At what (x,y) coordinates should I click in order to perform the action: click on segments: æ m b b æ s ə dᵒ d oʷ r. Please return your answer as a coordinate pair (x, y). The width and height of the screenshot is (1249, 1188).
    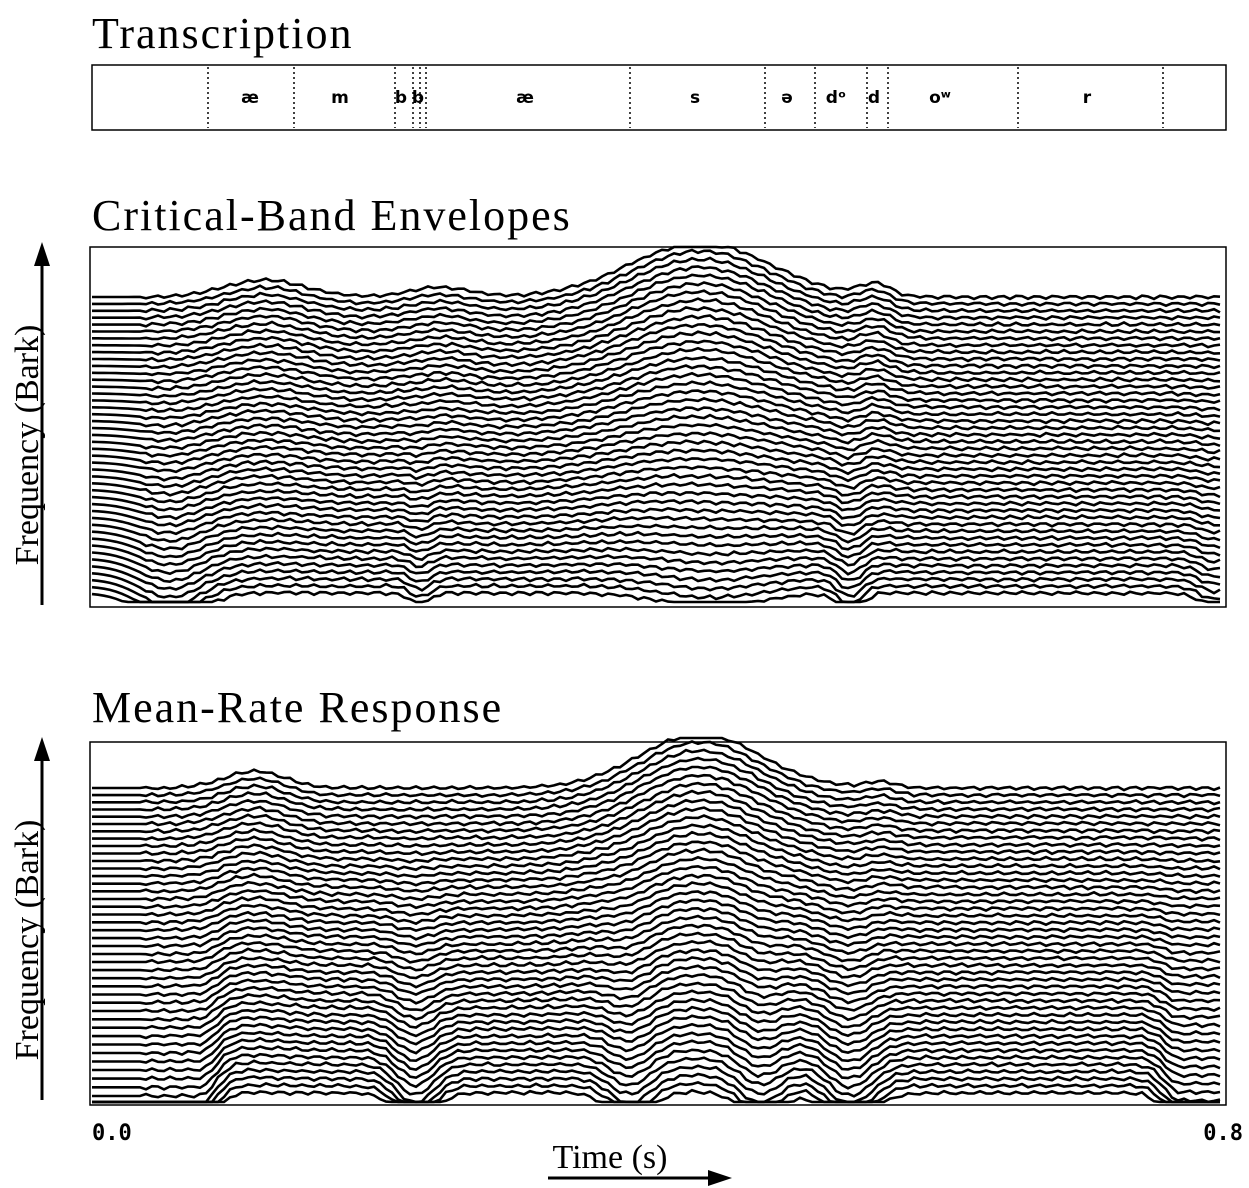
    Looking at the image, I should click on (685, 97).